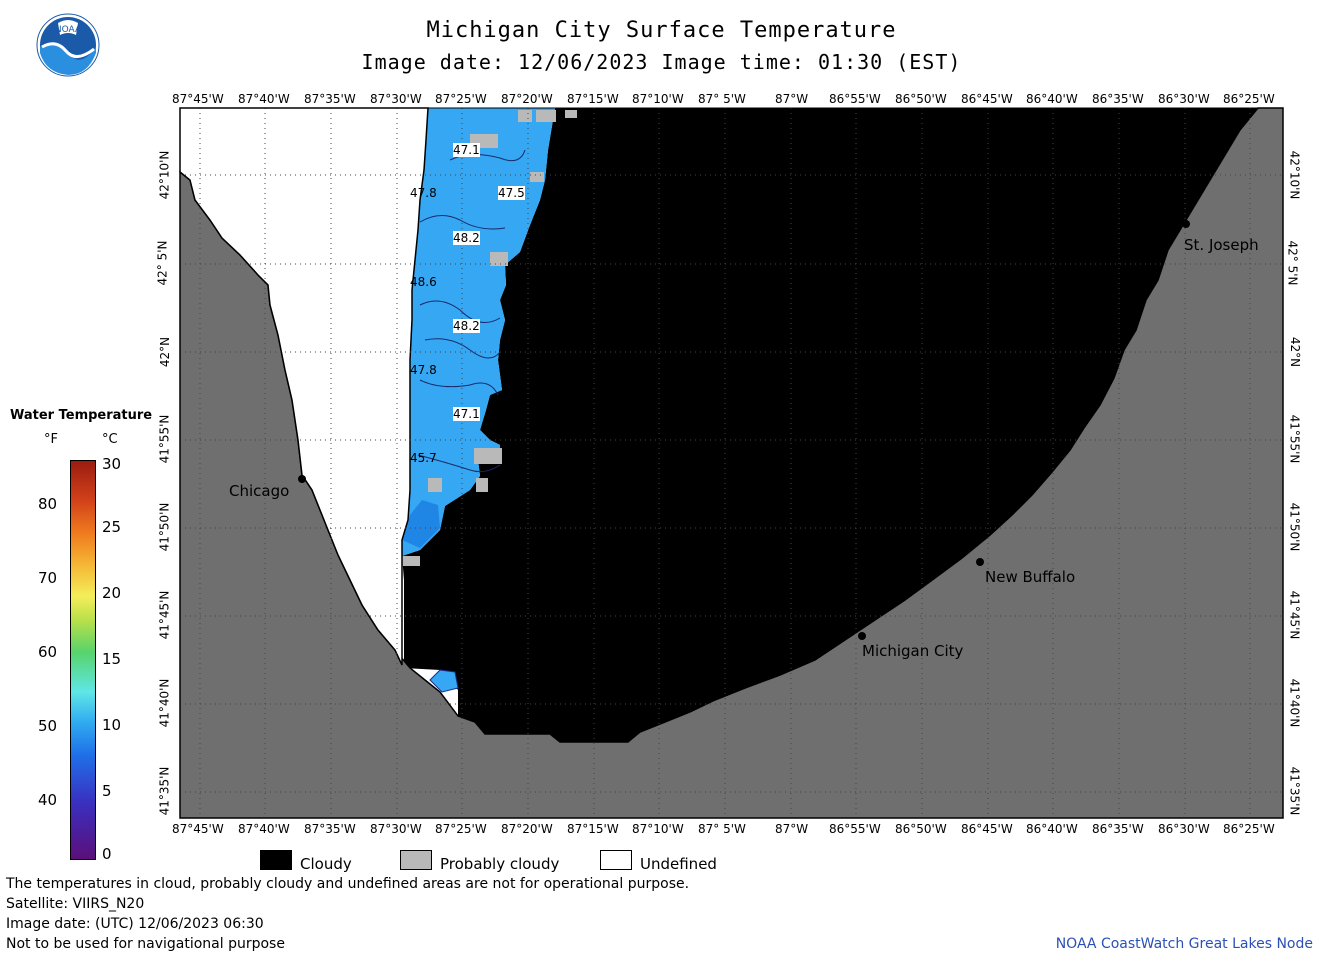 The height and width of the screenshot is (960, 1323). I want to click on c-tick: 15, so click(112, 659).